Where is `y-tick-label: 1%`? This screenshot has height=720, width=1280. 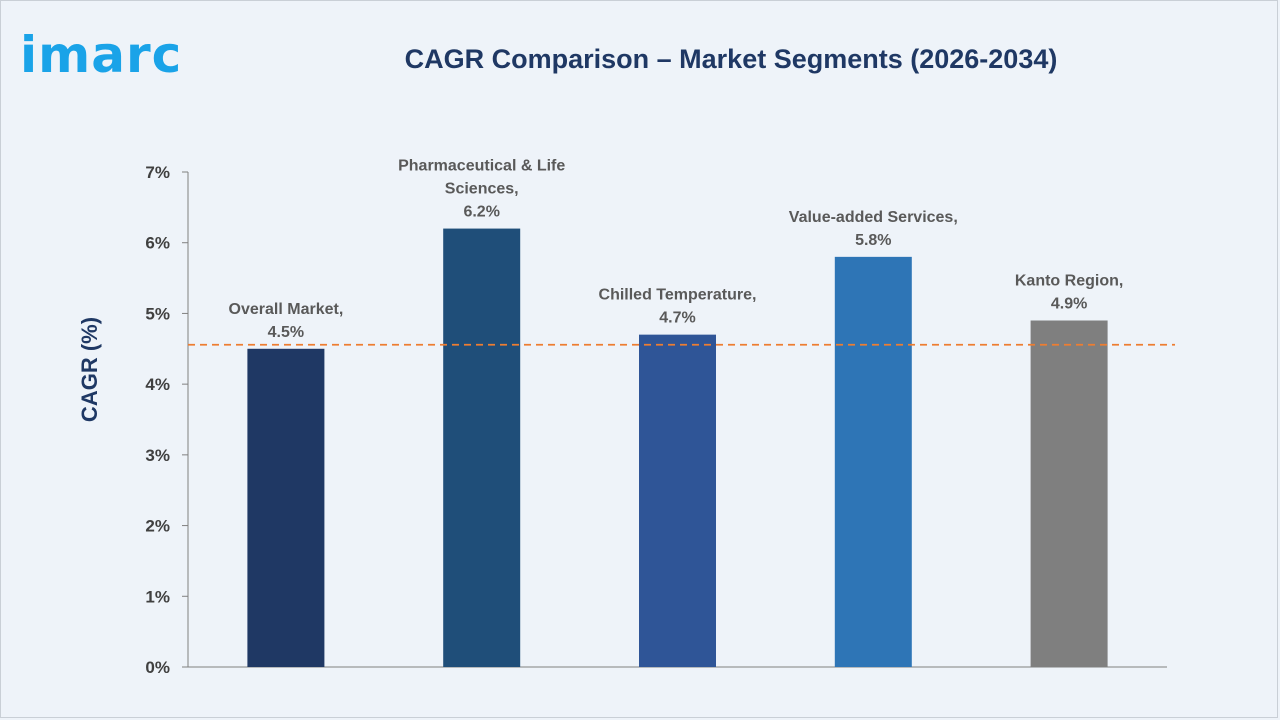
y-tick-label: 1% is located at coordinates (157, 596).